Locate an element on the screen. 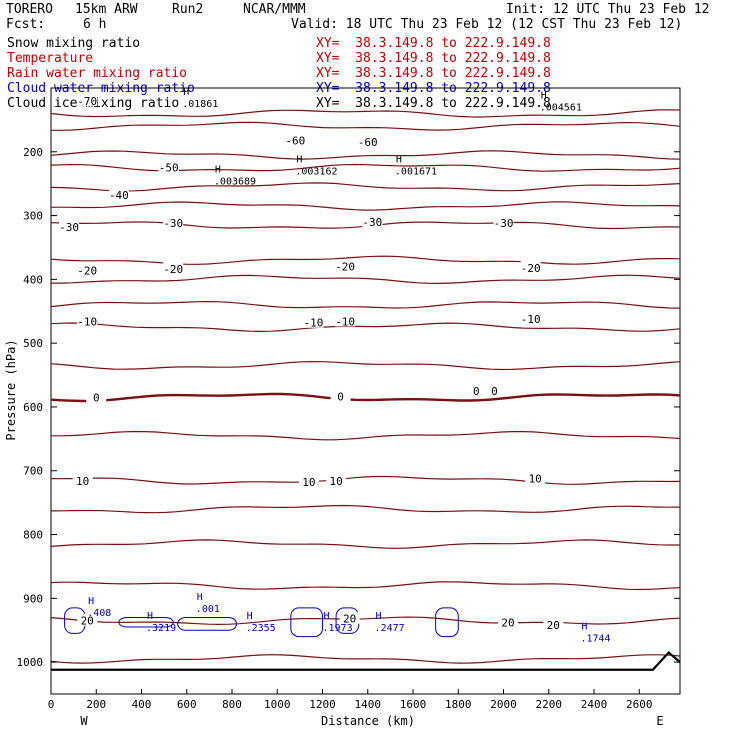 The height and width of the screenshot is (740, 740). contour-label-21: 10 is located at coordinates (82, 481).